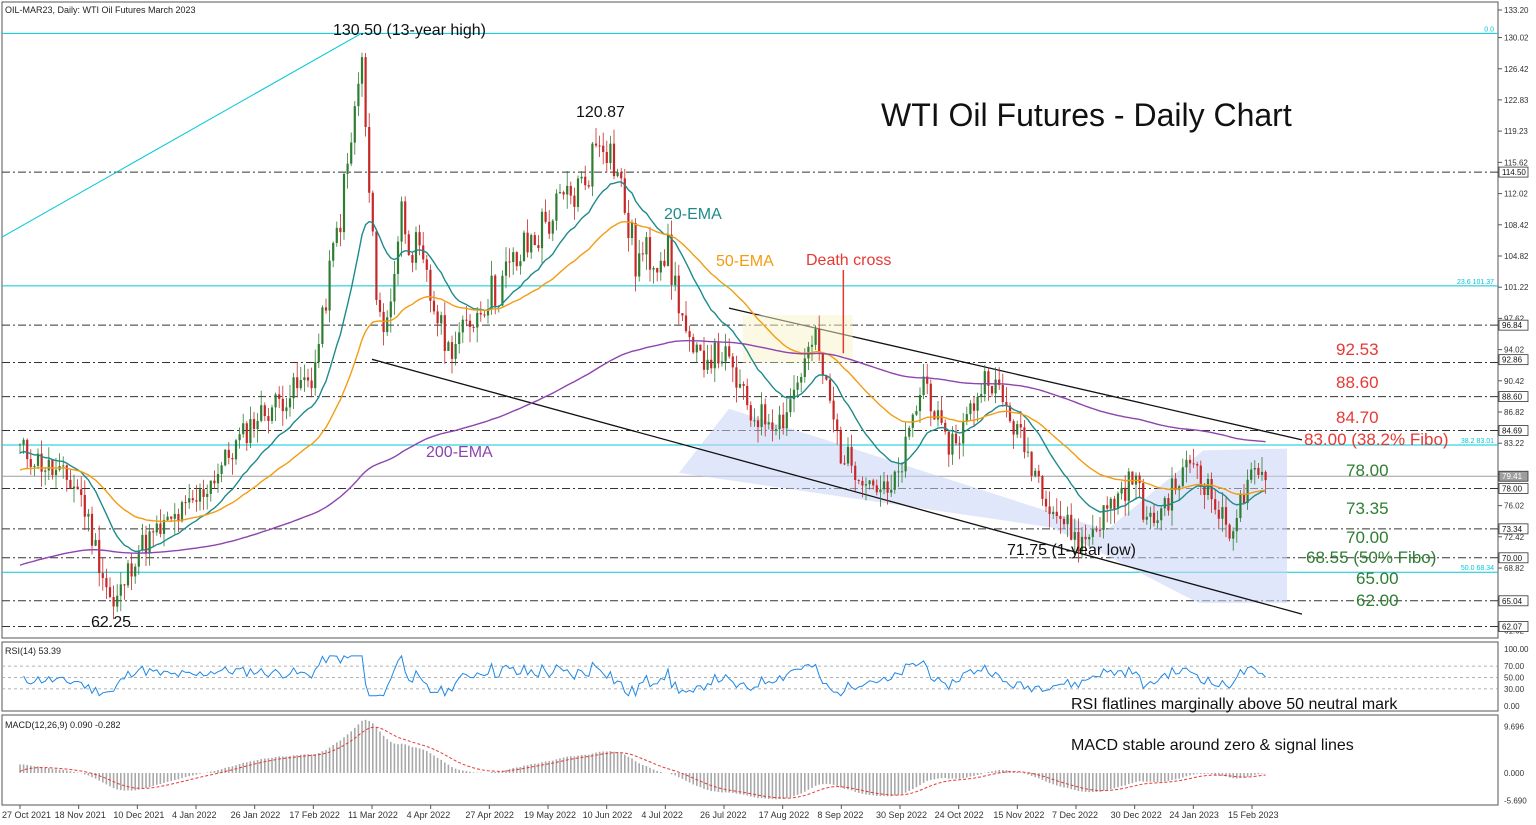 The height and width of the screenshot is (825, 1536). I want to click on resistance-83-fibo-label: 83.00 (38.2% Fibo), so click(1376, 439).